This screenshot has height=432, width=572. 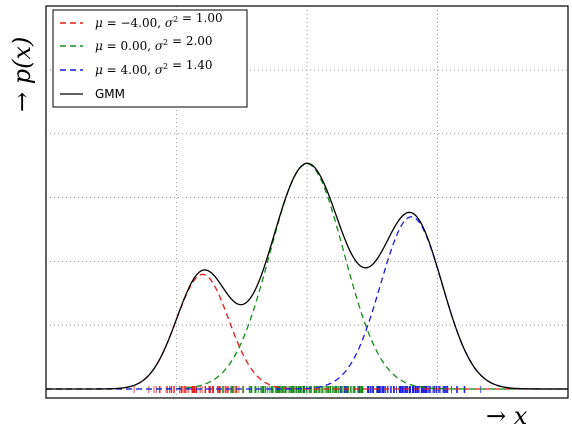 What do you see at coordinates (154, 67) in the screenshot?
I see `legend-entry-label: μ = 4.00, σ2 = 1.40` at bounding box center [154, 67].